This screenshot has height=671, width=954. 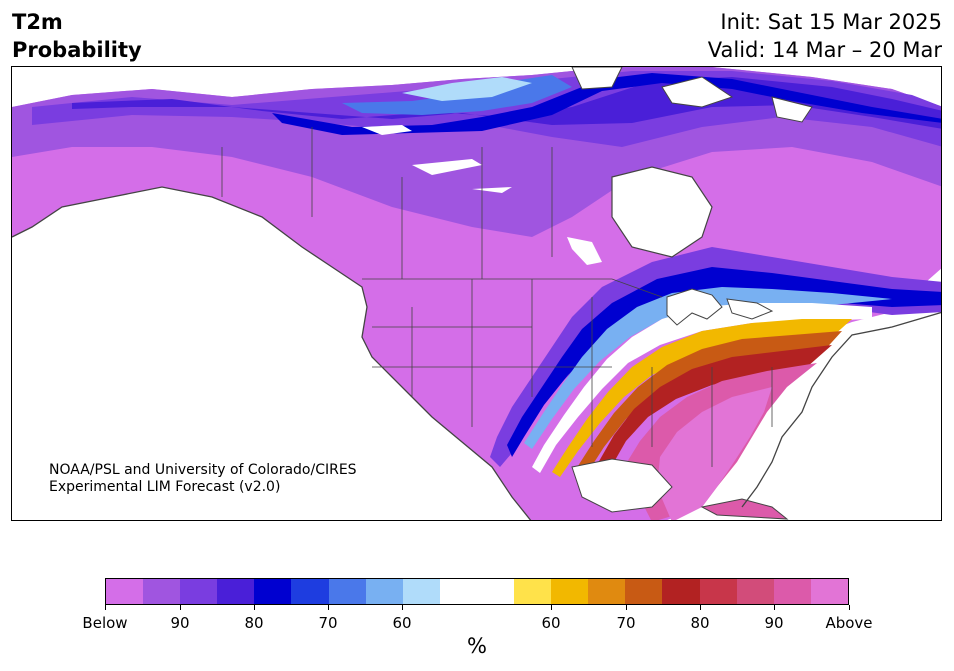 What do you see at coordinates (105, 623) in the screenshot?
I see `colorbar-tick-label: Below` at bounding box center [105, 623].